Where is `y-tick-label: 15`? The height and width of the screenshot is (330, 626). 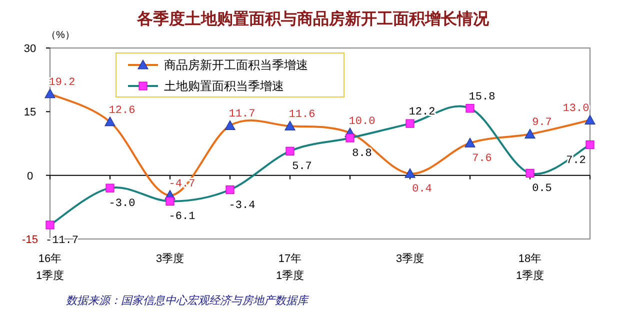
y-tick-label: 15 is located at coordinates (30, 112).